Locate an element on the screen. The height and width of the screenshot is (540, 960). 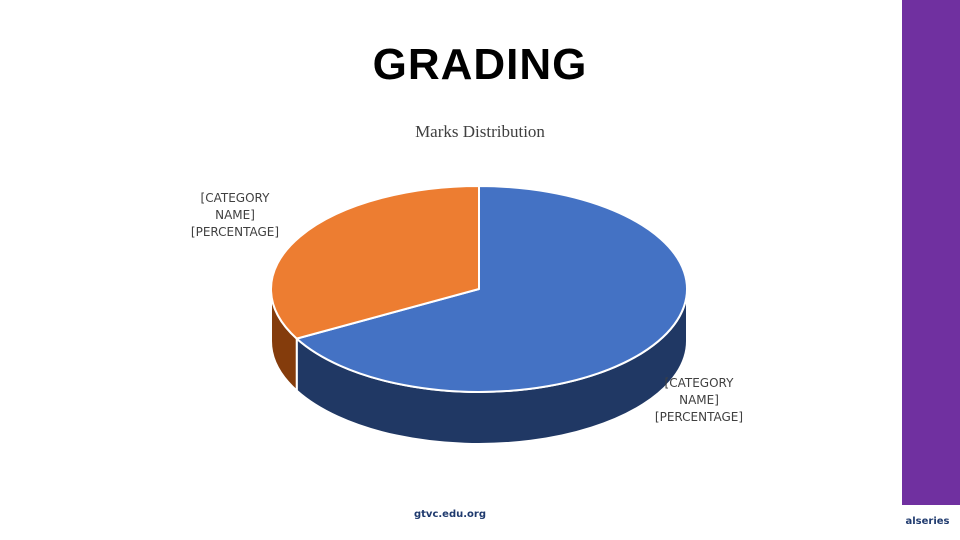
data-label-orange-line-2: NAME] is located at coordinates (235, 215).